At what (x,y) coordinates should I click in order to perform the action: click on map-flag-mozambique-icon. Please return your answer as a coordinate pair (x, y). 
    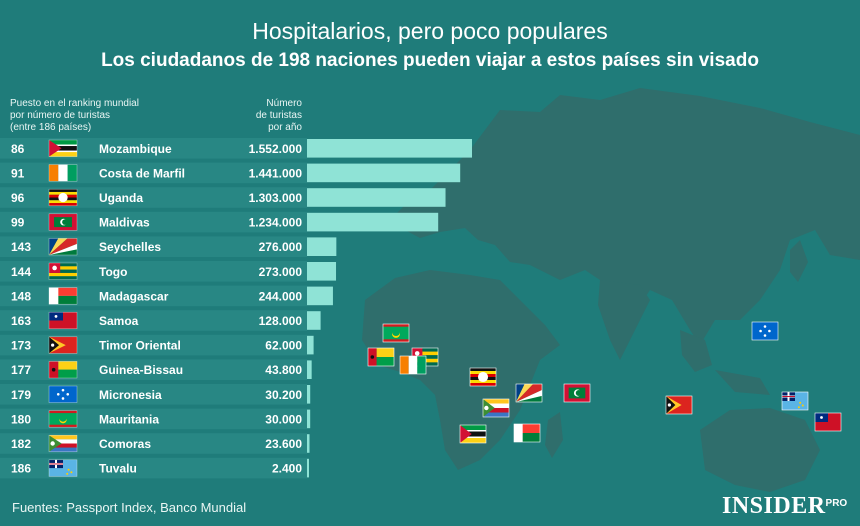
    Looking at the image, I should click on (473, 434).